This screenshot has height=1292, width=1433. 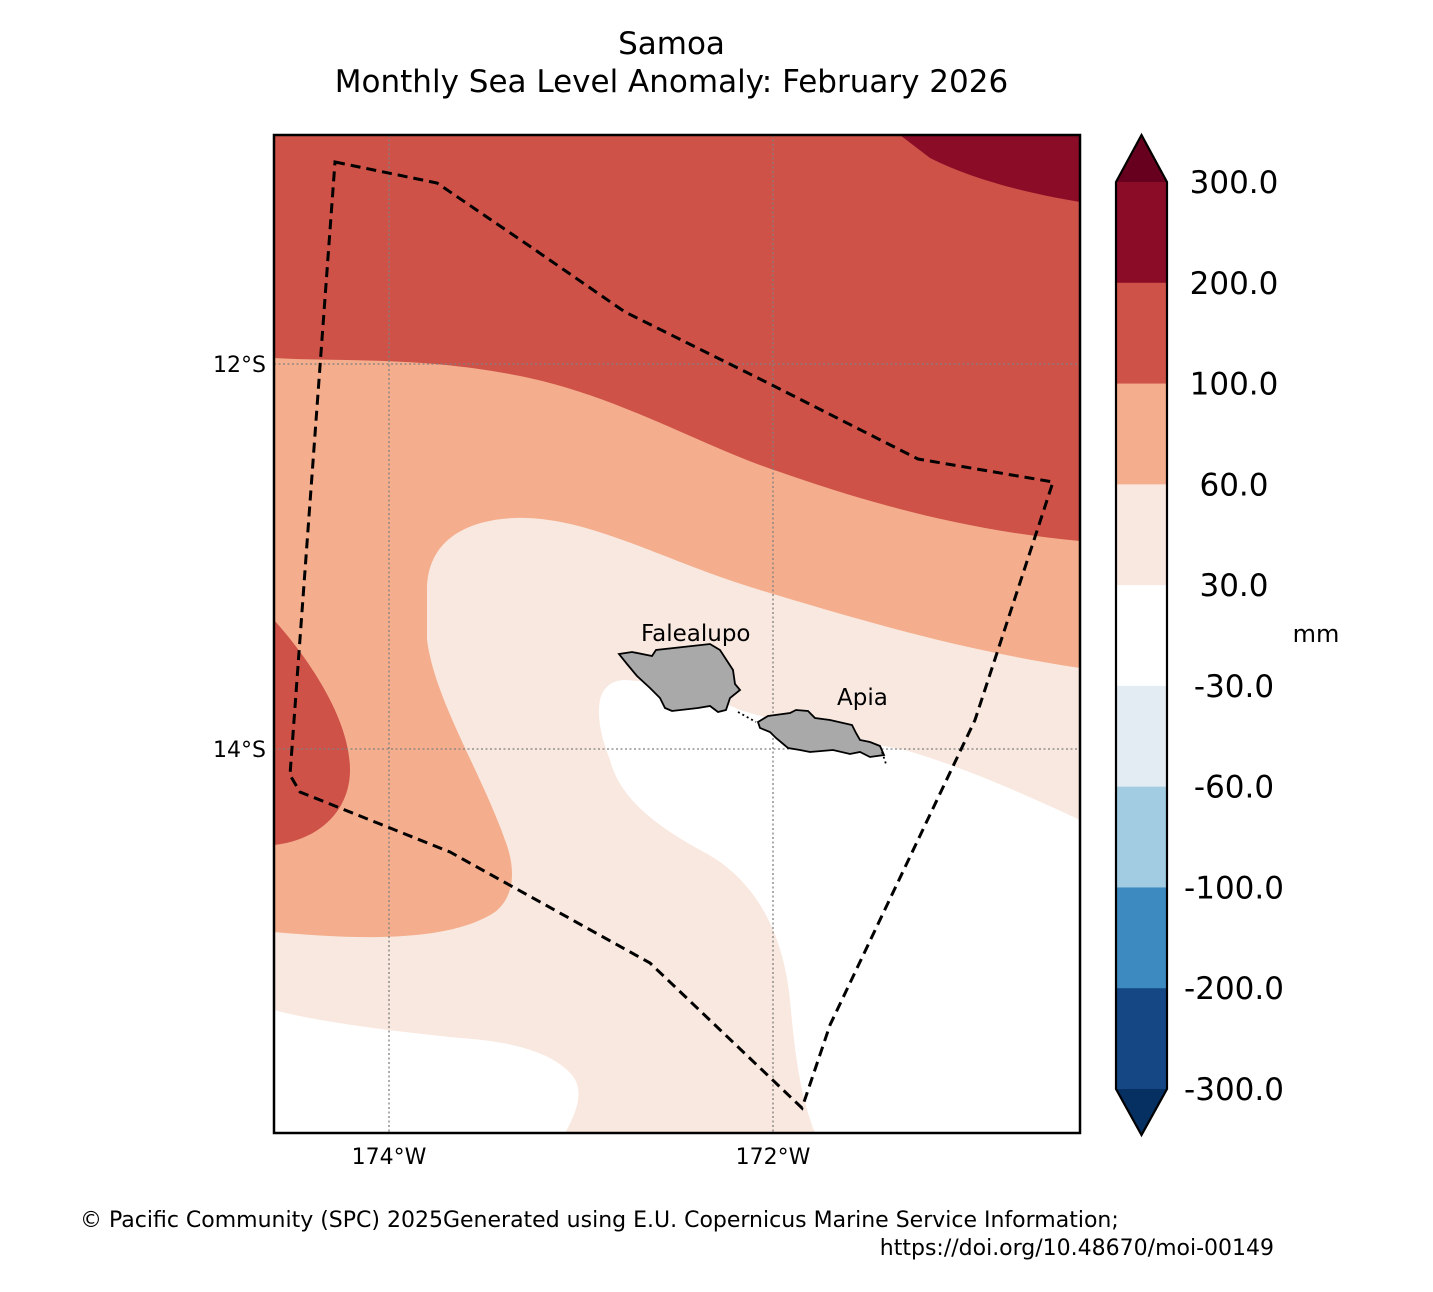 What do you see at coordinates (773, 1157) in the screenshot?
I see `lon-label-172w: 172°W` at bounding box center [773, 1157].